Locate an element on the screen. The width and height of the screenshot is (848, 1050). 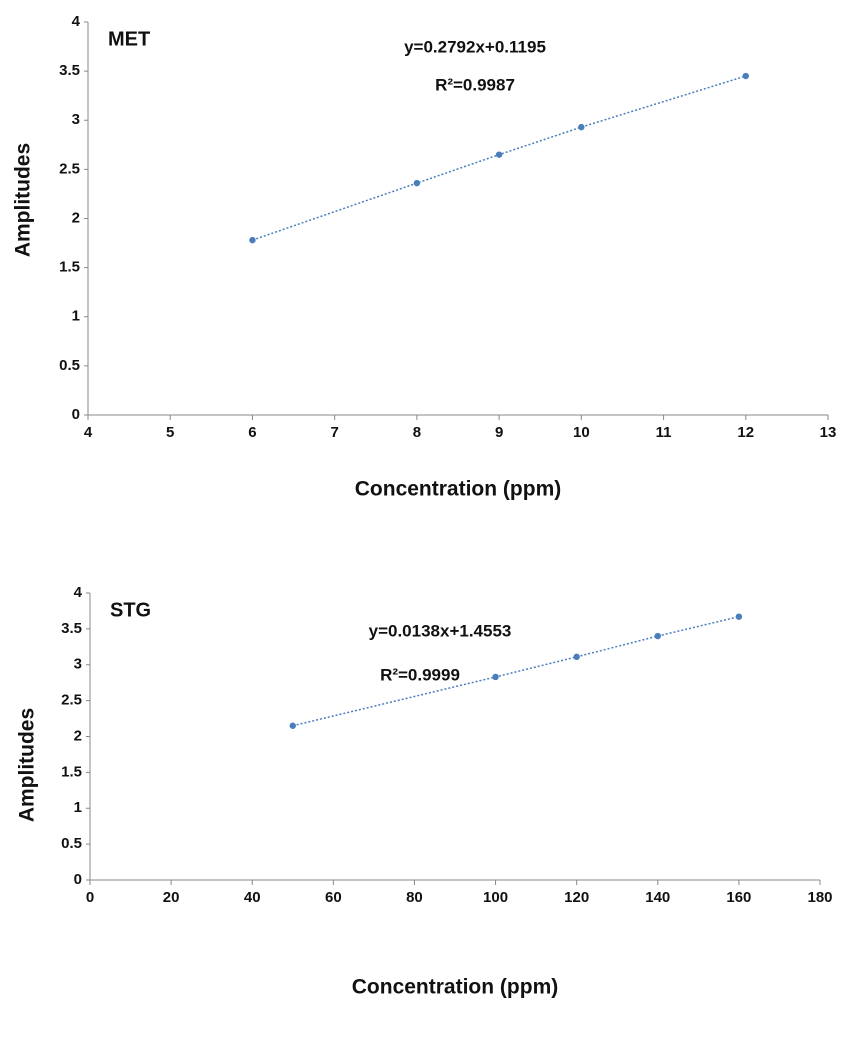
chart-title: STG is located at coordinates (130, 610).